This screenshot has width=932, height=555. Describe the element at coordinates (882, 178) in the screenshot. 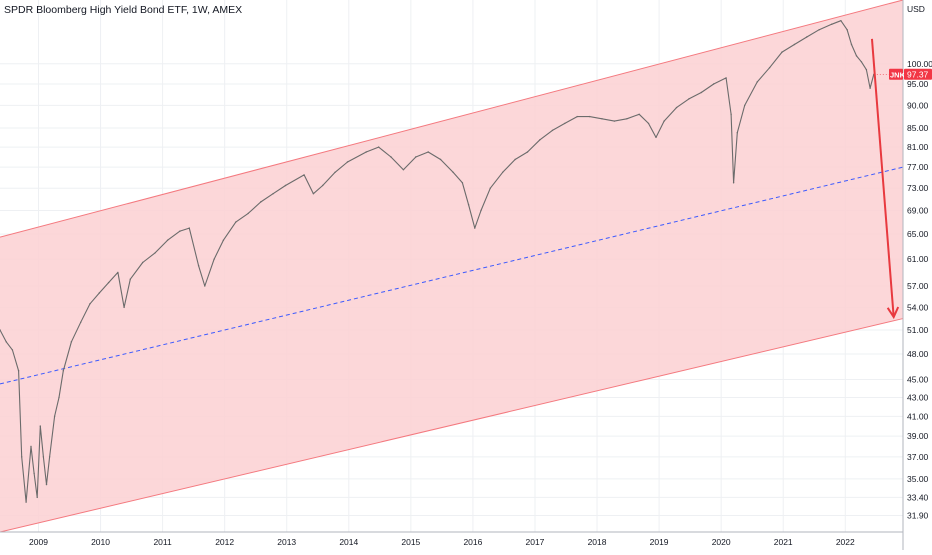

I see `arrow-shaft` at that location.